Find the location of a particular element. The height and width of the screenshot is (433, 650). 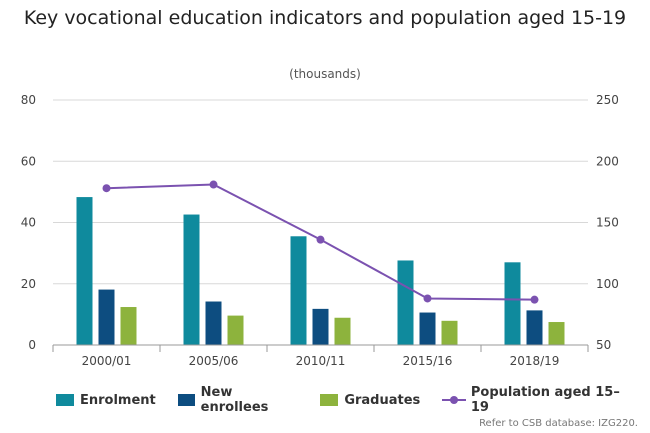

y-tick-label: 80 is located at coordinates (28, 100).